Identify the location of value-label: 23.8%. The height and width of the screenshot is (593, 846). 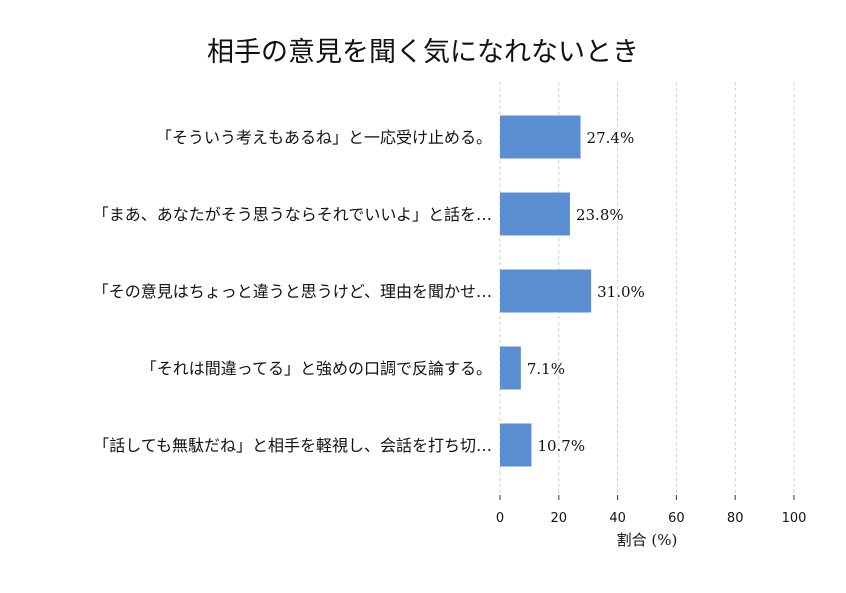
(600, 215).